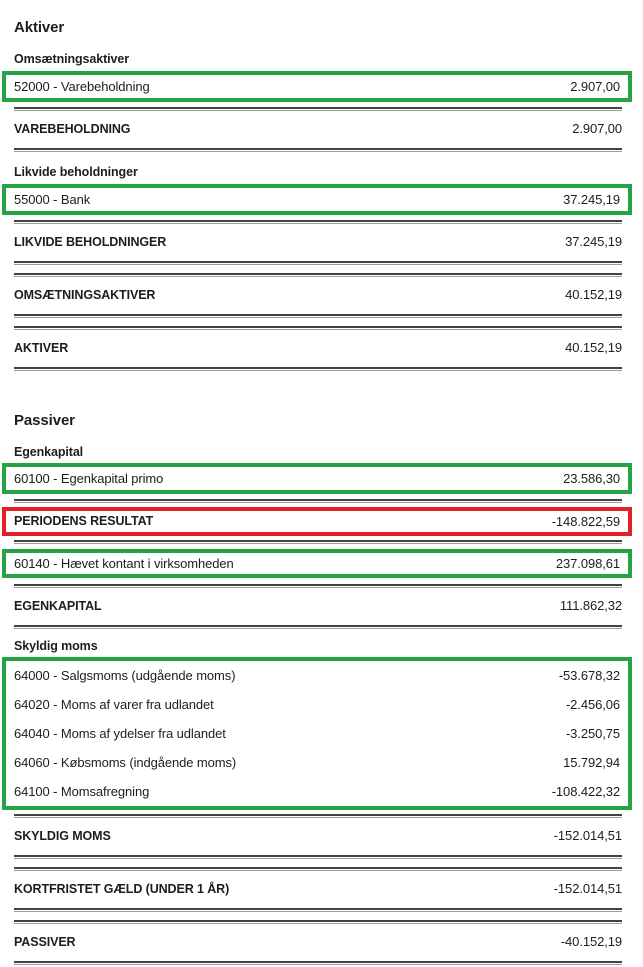 The width and height of the screenshot is (643, 967). What do you see at coordinates (122, 889) in the screenshot?
I see `total-label: KORTFRISTET GÆLD (UNDER 1 ÅR)` at bounding box center [122, 889].